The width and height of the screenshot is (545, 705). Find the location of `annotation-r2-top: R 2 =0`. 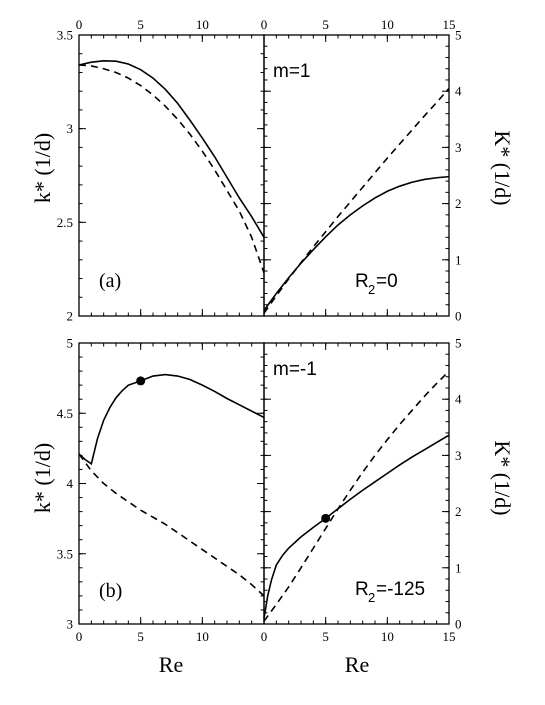

annotation-r2-top: R 2 =0 is located at coordinates (376, 284).